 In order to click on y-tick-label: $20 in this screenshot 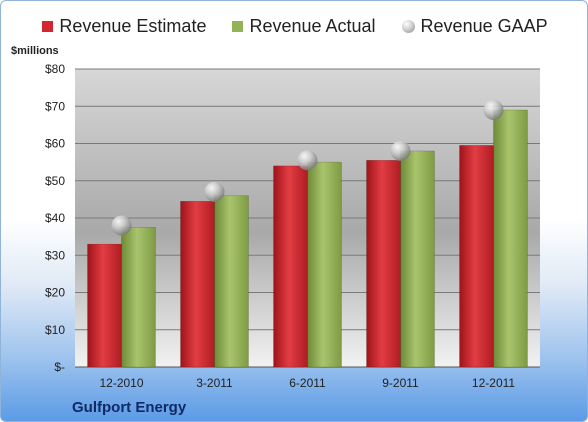, I will do `click(55, 293)`.